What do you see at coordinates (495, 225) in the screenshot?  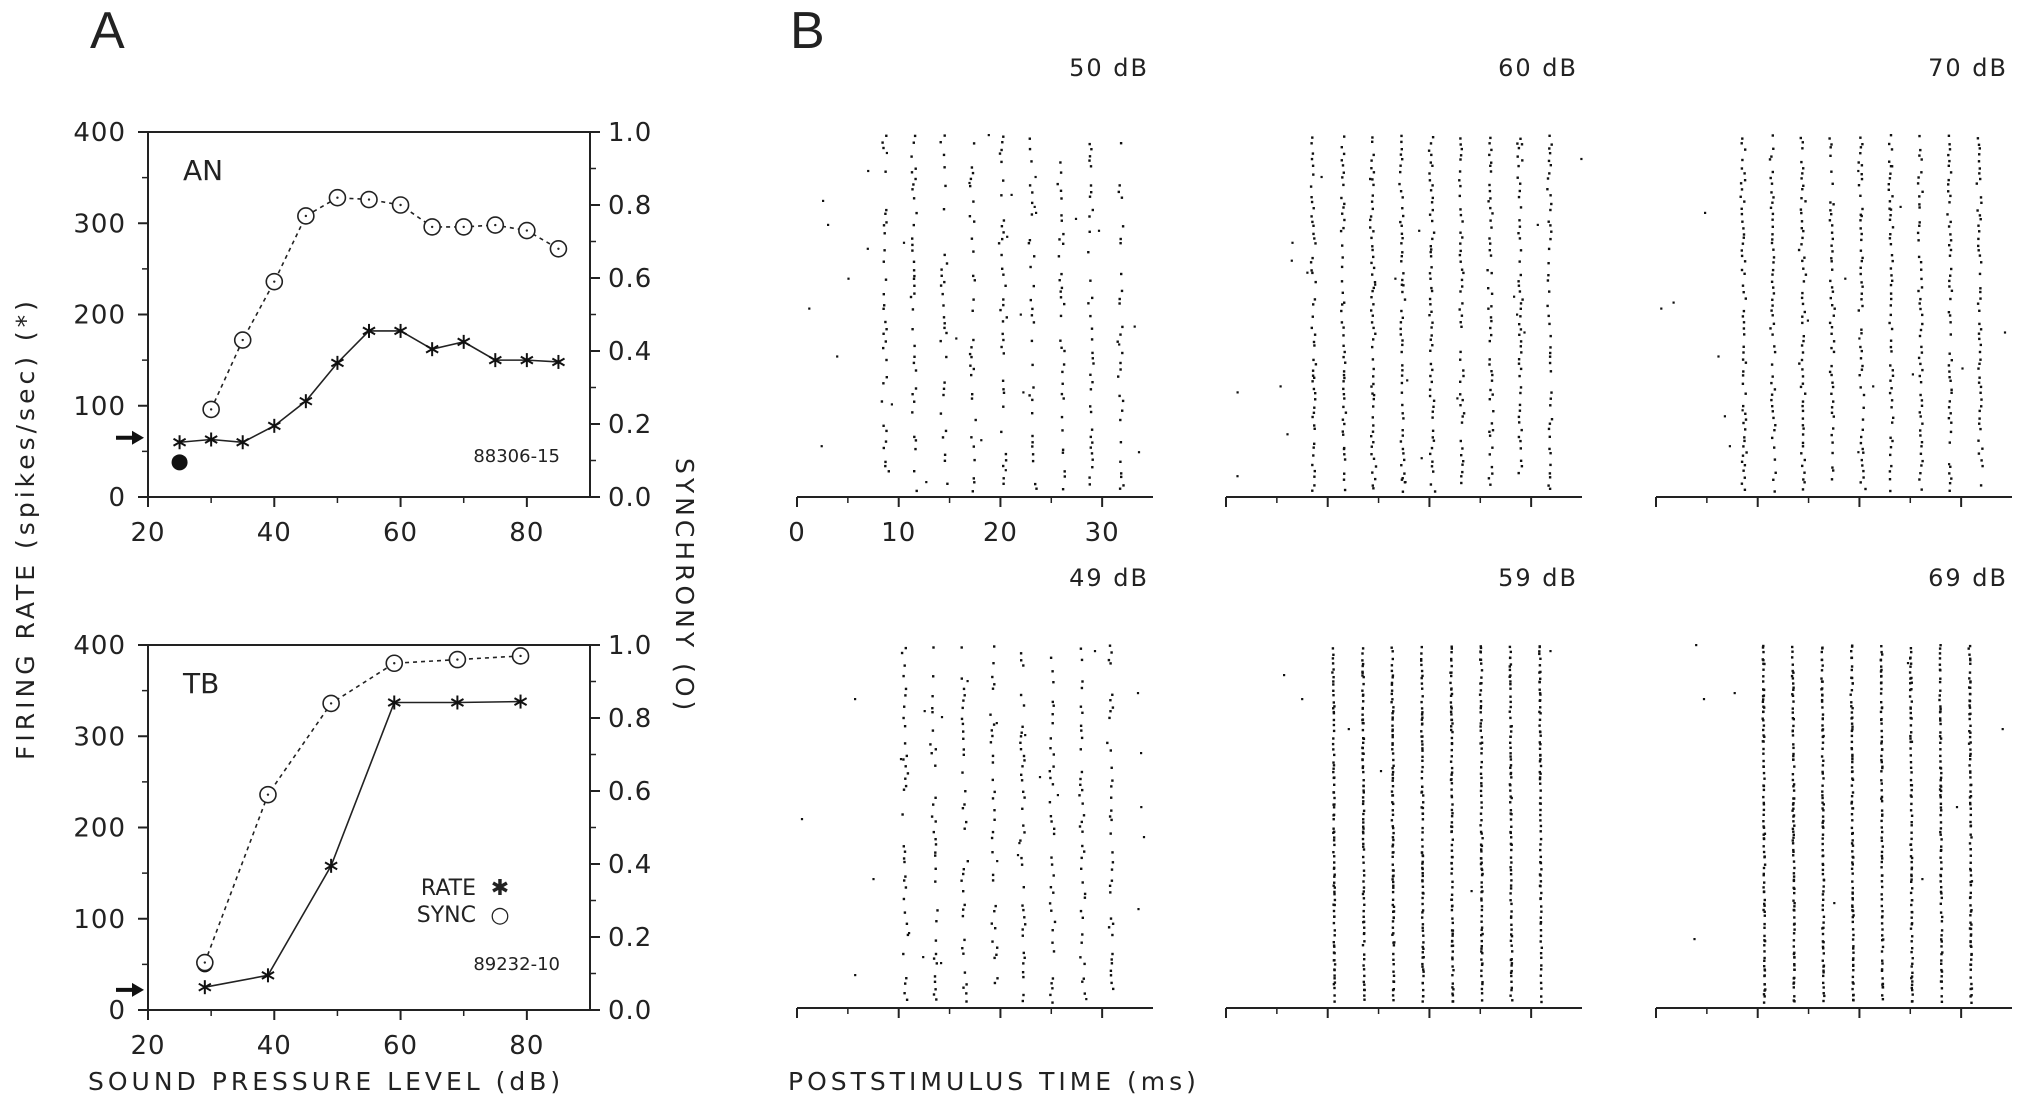 I see `sync-point-center` at bounding box center [495, 225].